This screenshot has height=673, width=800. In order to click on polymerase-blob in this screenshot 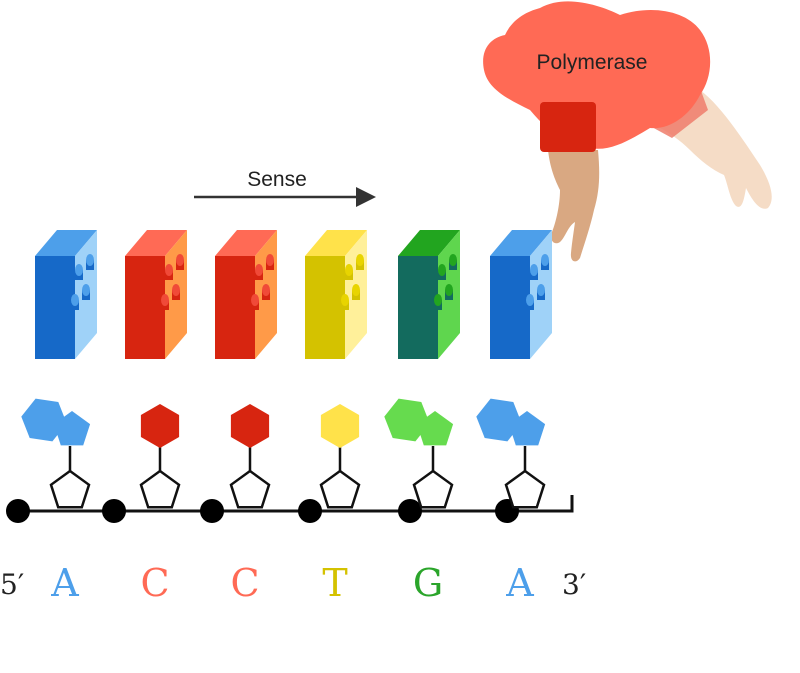, I will do `click(597, 75)`.